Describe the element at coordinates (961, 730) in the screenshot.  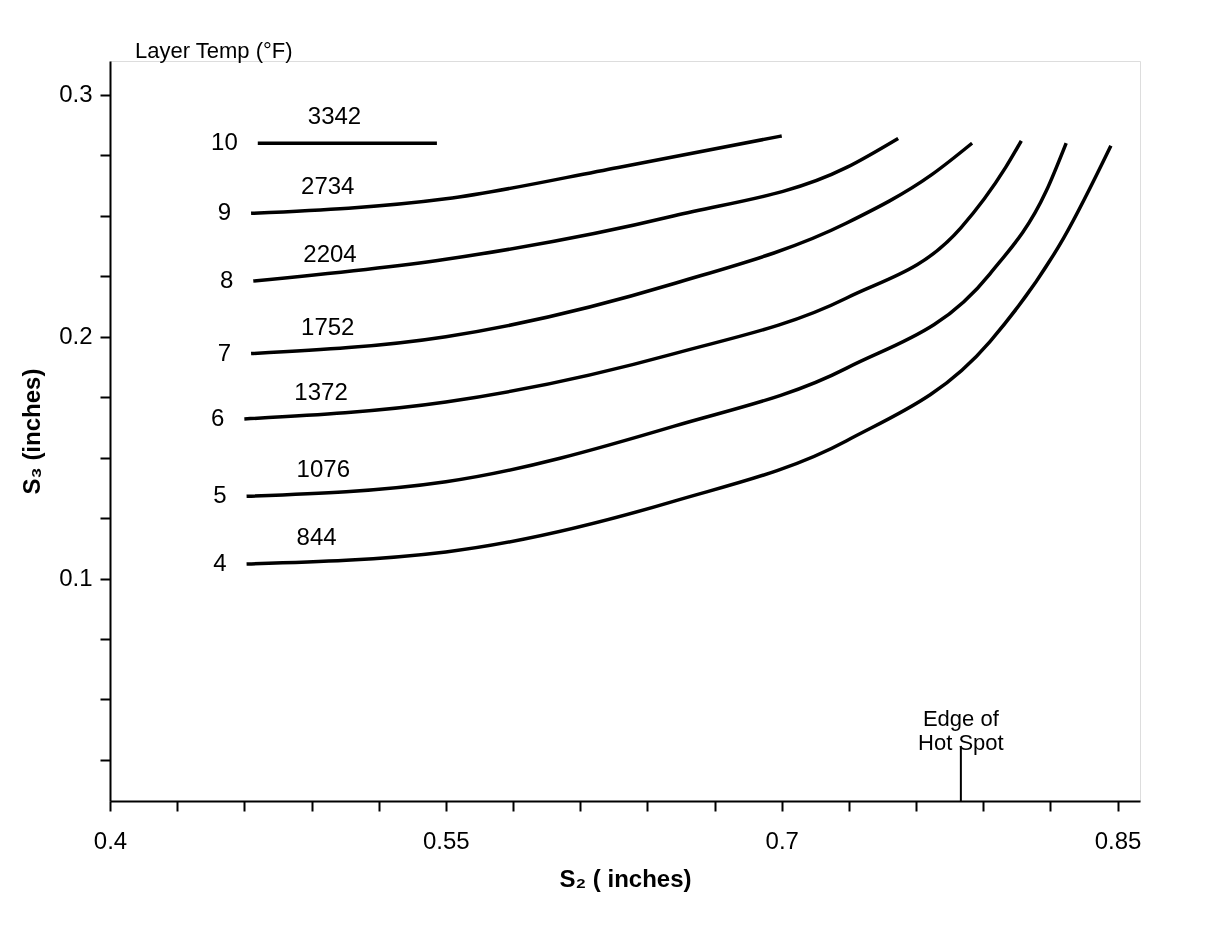
I see `annotation: Edge of Hot Spot` at that location.